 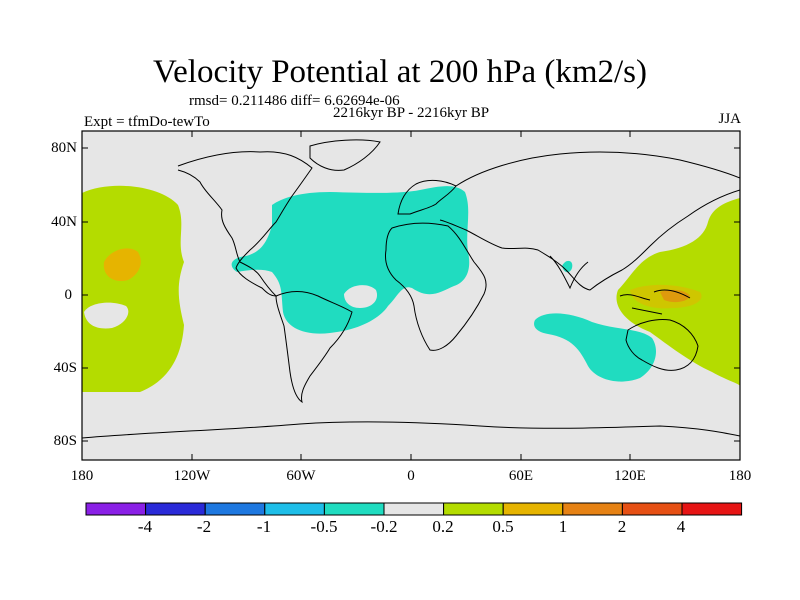 What do you see at coordinates (521, 476) in the screenshot?
I see `lon-label: 60E` at bounding box center [521, 476].